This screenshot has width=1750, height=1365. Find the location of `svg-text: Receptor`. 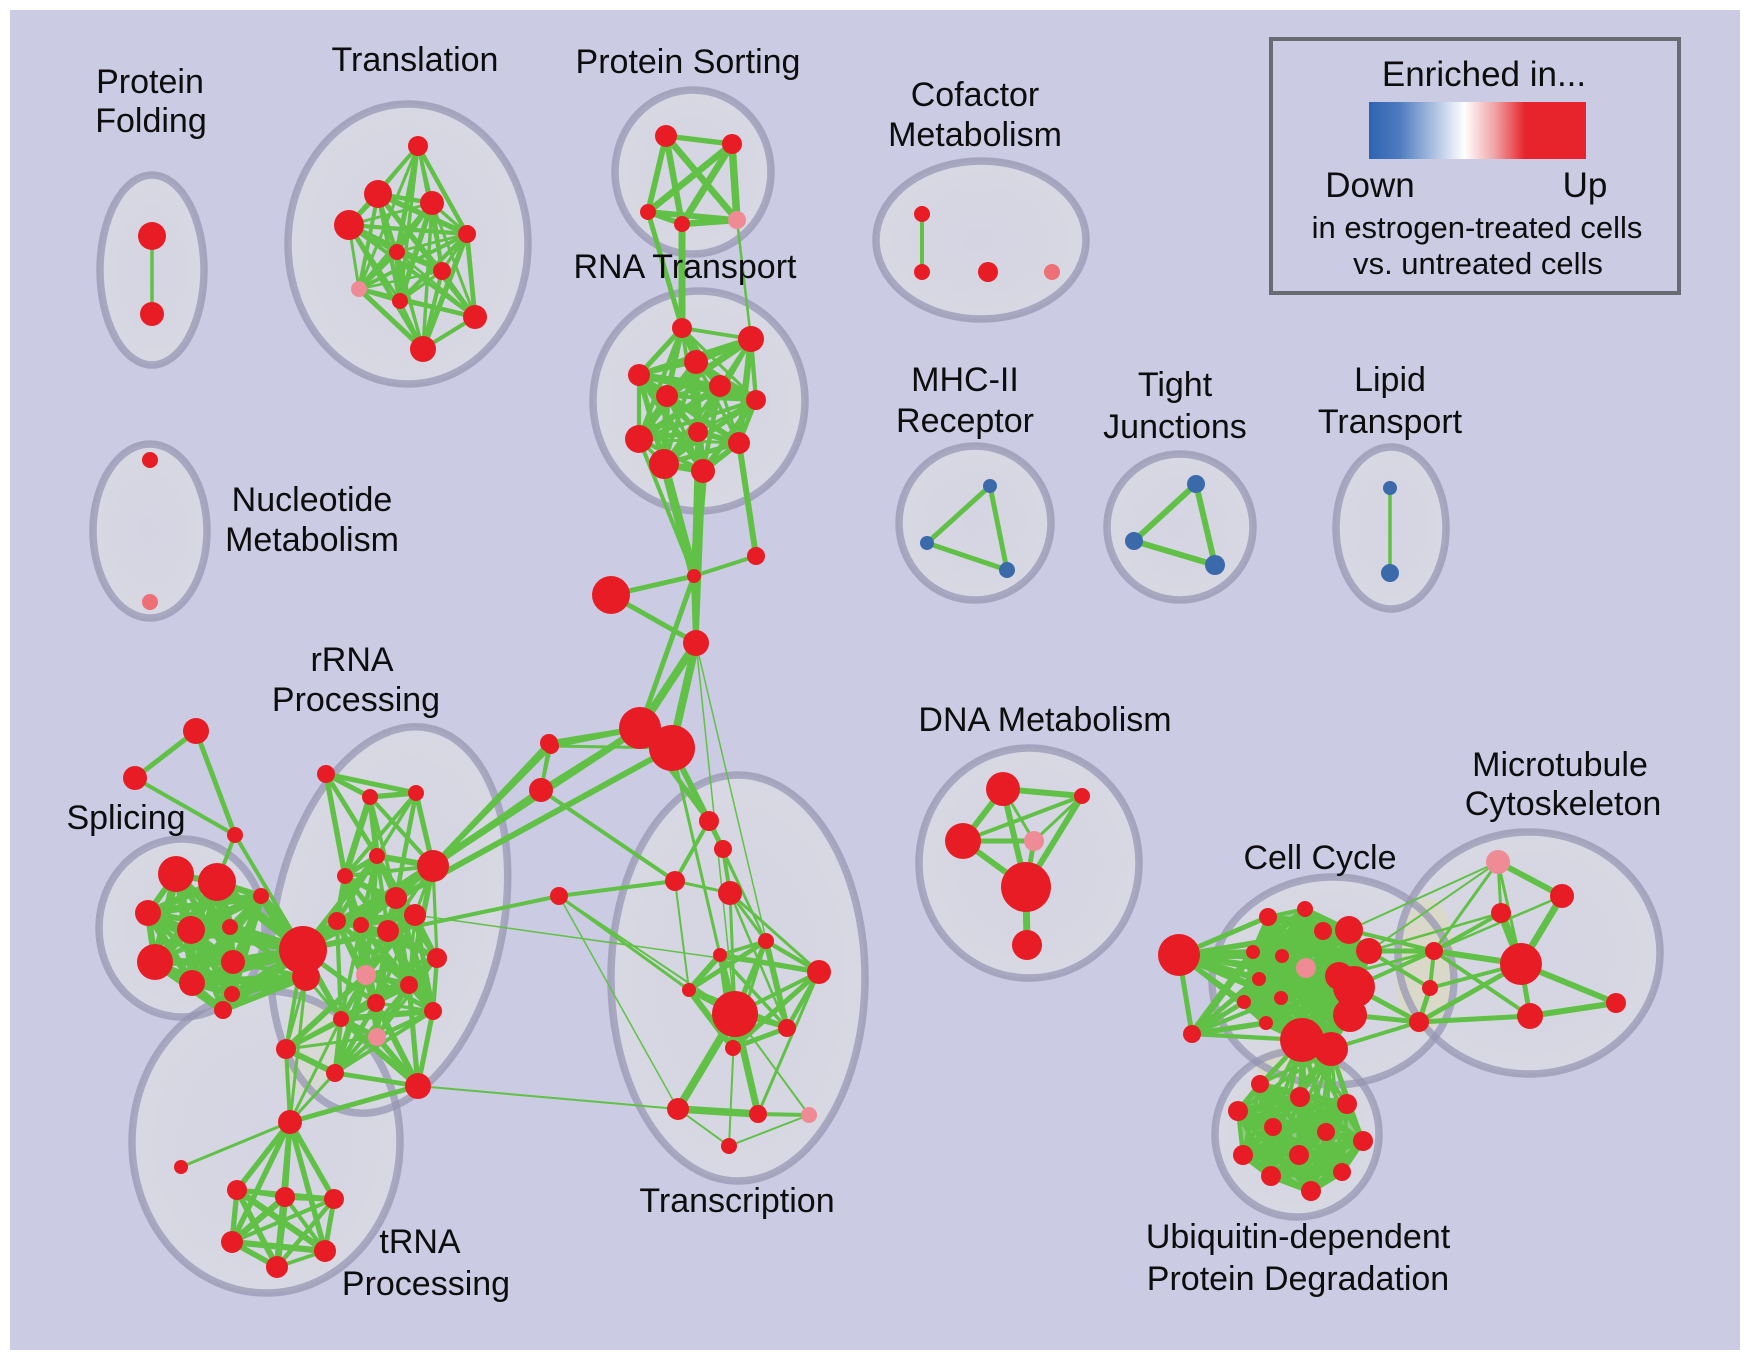

svg-text: Receptor is located at coordinates (965, 421).